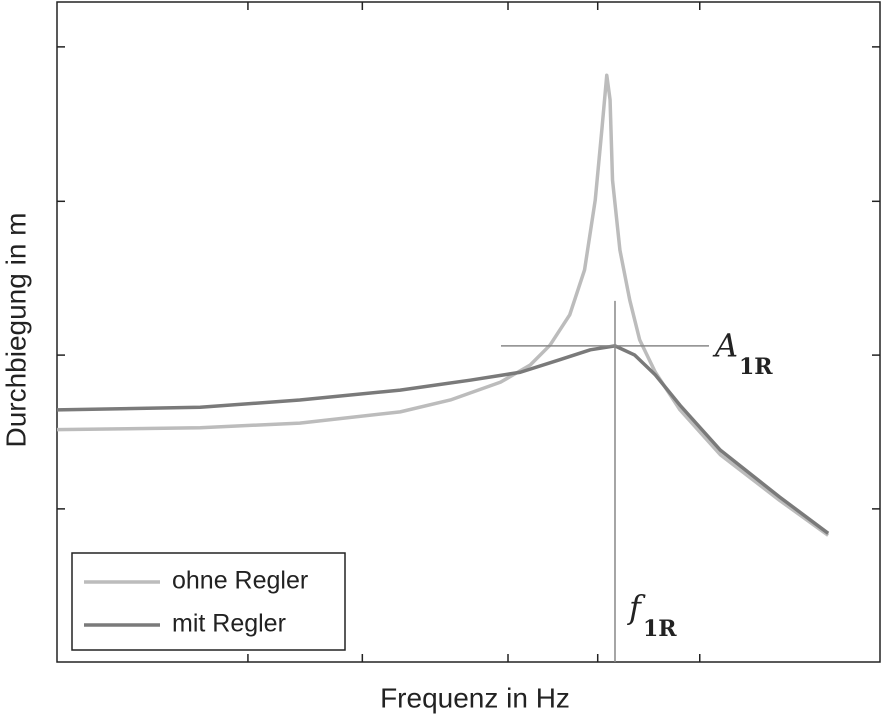  I want to click on legend-box, so click(208, 601).